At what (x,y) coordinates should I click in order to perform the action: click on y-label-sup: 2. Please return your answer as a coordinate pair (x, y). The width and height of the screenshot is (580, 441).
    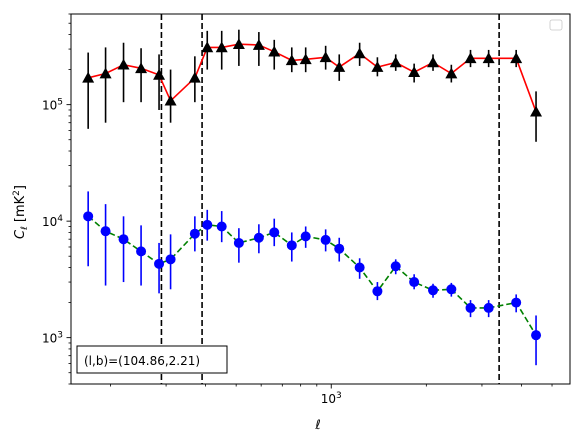
    Looking at the image, I should click on (17, 193).